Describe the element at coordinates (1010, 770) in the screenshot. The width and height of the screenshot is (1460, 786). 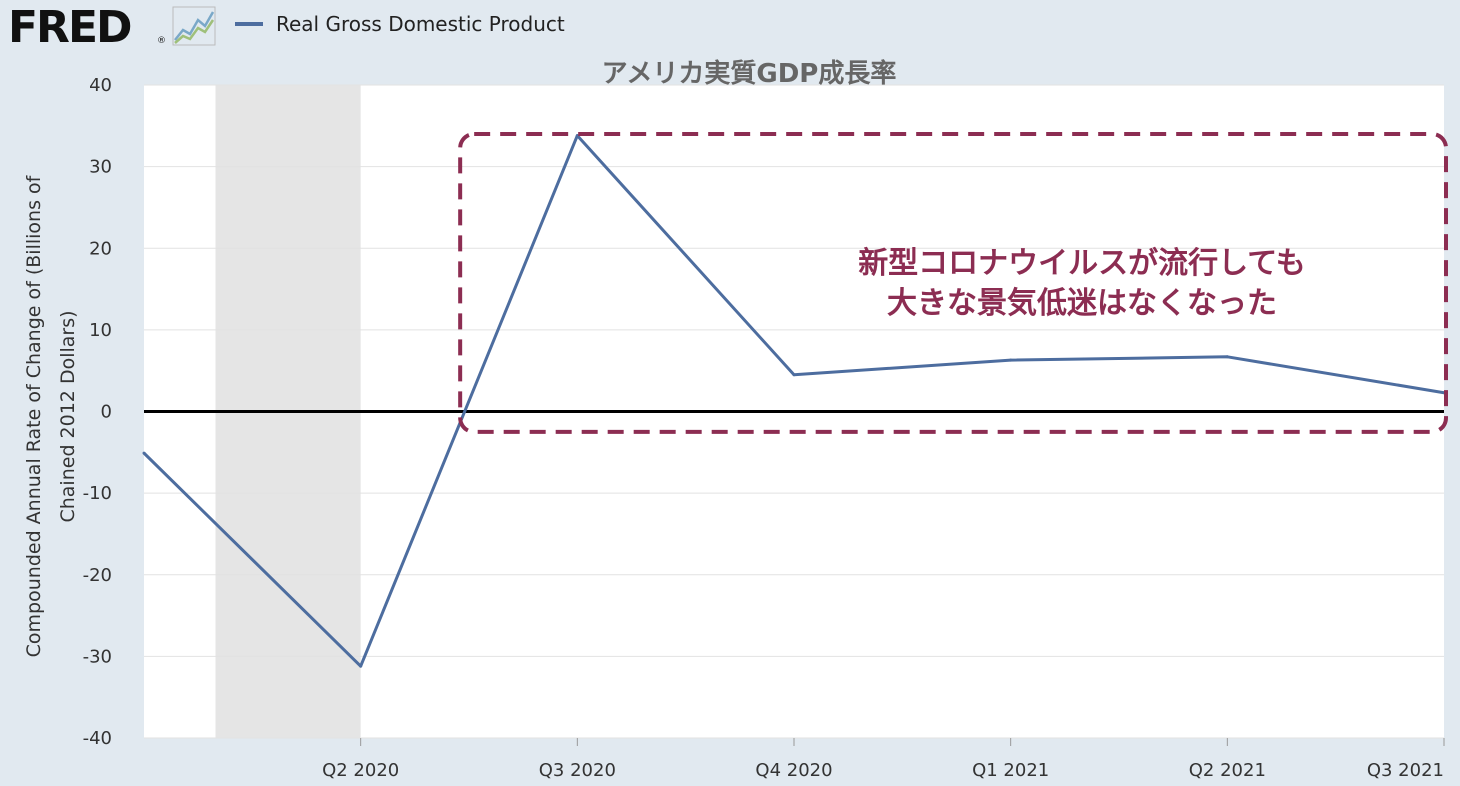
I see `x-tick-label: Q1 2021` at that location.